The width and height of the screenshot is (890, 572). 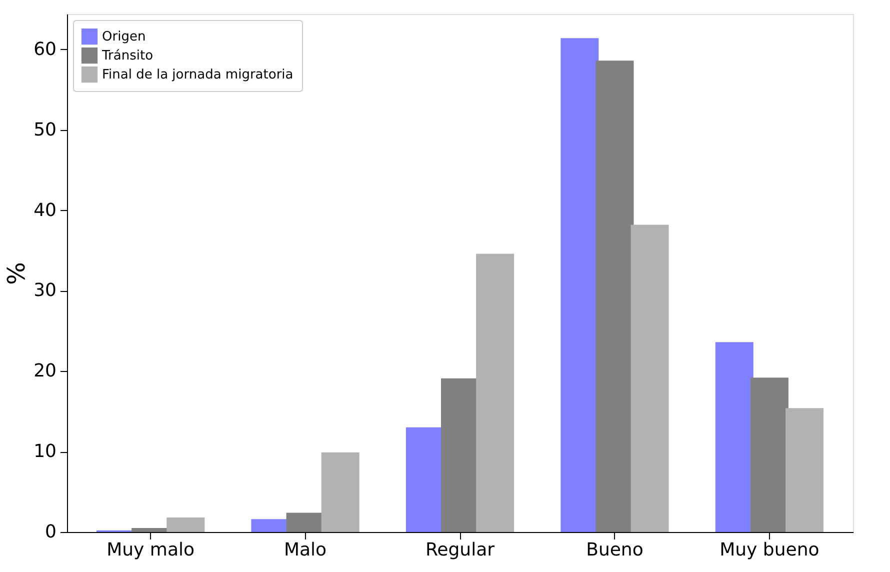 I want to click on y-tick-label: 10, so click(x=45, y=451).